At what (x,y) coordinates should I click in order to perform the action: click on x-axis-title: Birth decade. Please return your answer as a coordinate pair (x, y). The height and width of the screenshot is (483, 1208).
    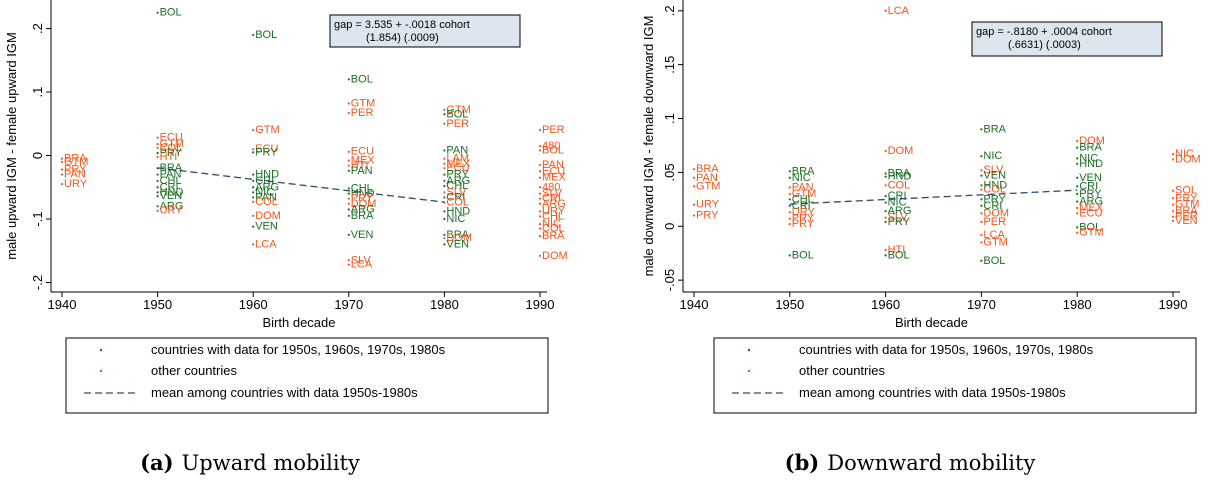
    Looking at the image, I should click on (299, 322).